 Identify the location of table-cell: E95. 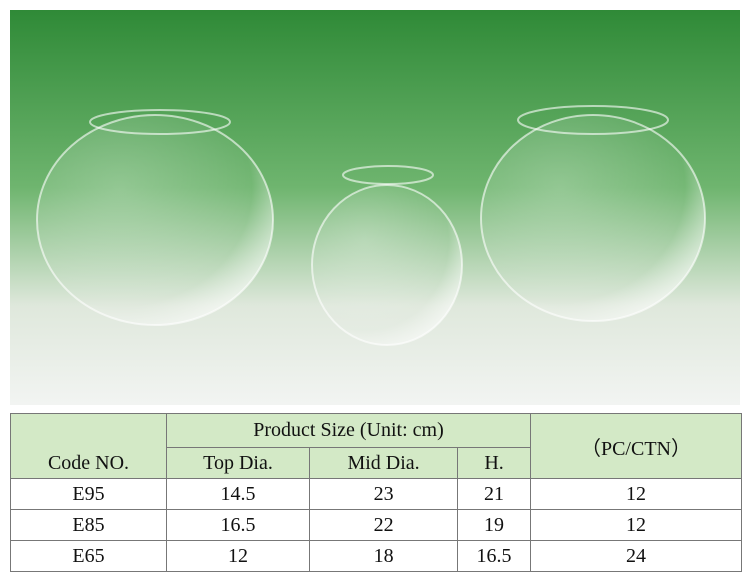
(88, 494).